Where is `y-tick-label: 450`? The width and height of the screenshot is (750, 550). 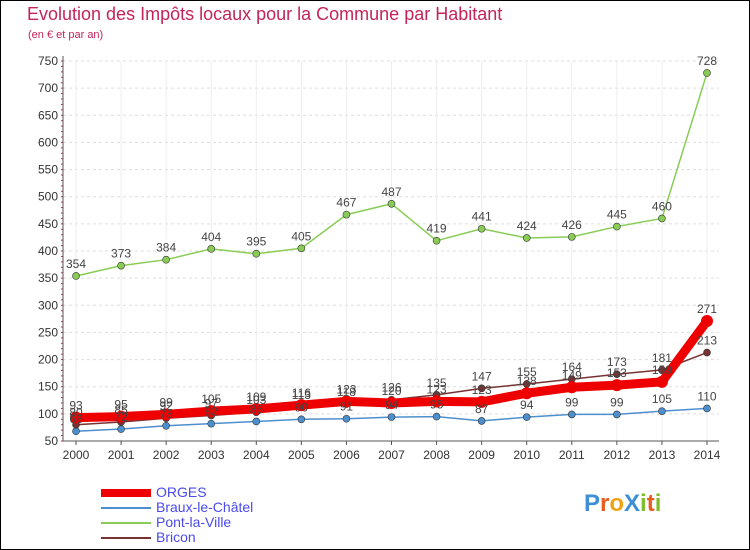 y-tick-label: 450 is located at coordinates (48, 224).